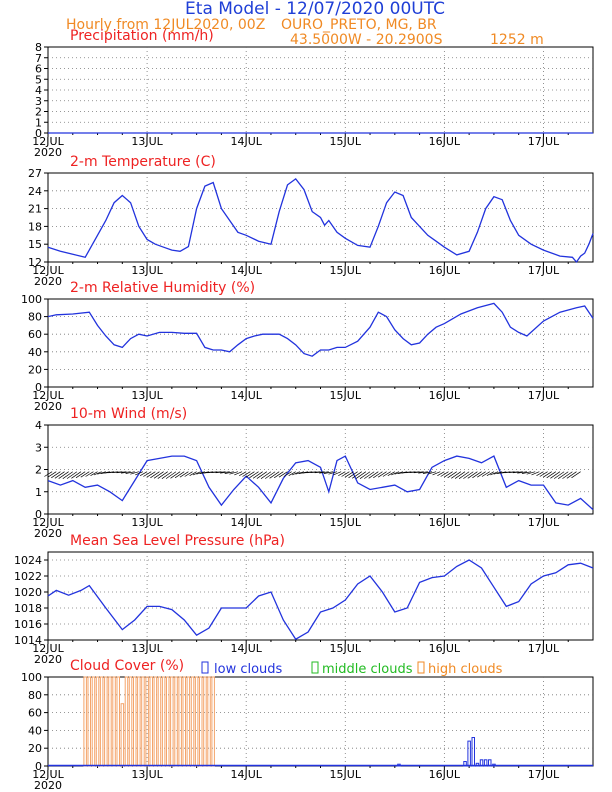  I want to click on x-tick-label: 13JUL, so click(147, 395).